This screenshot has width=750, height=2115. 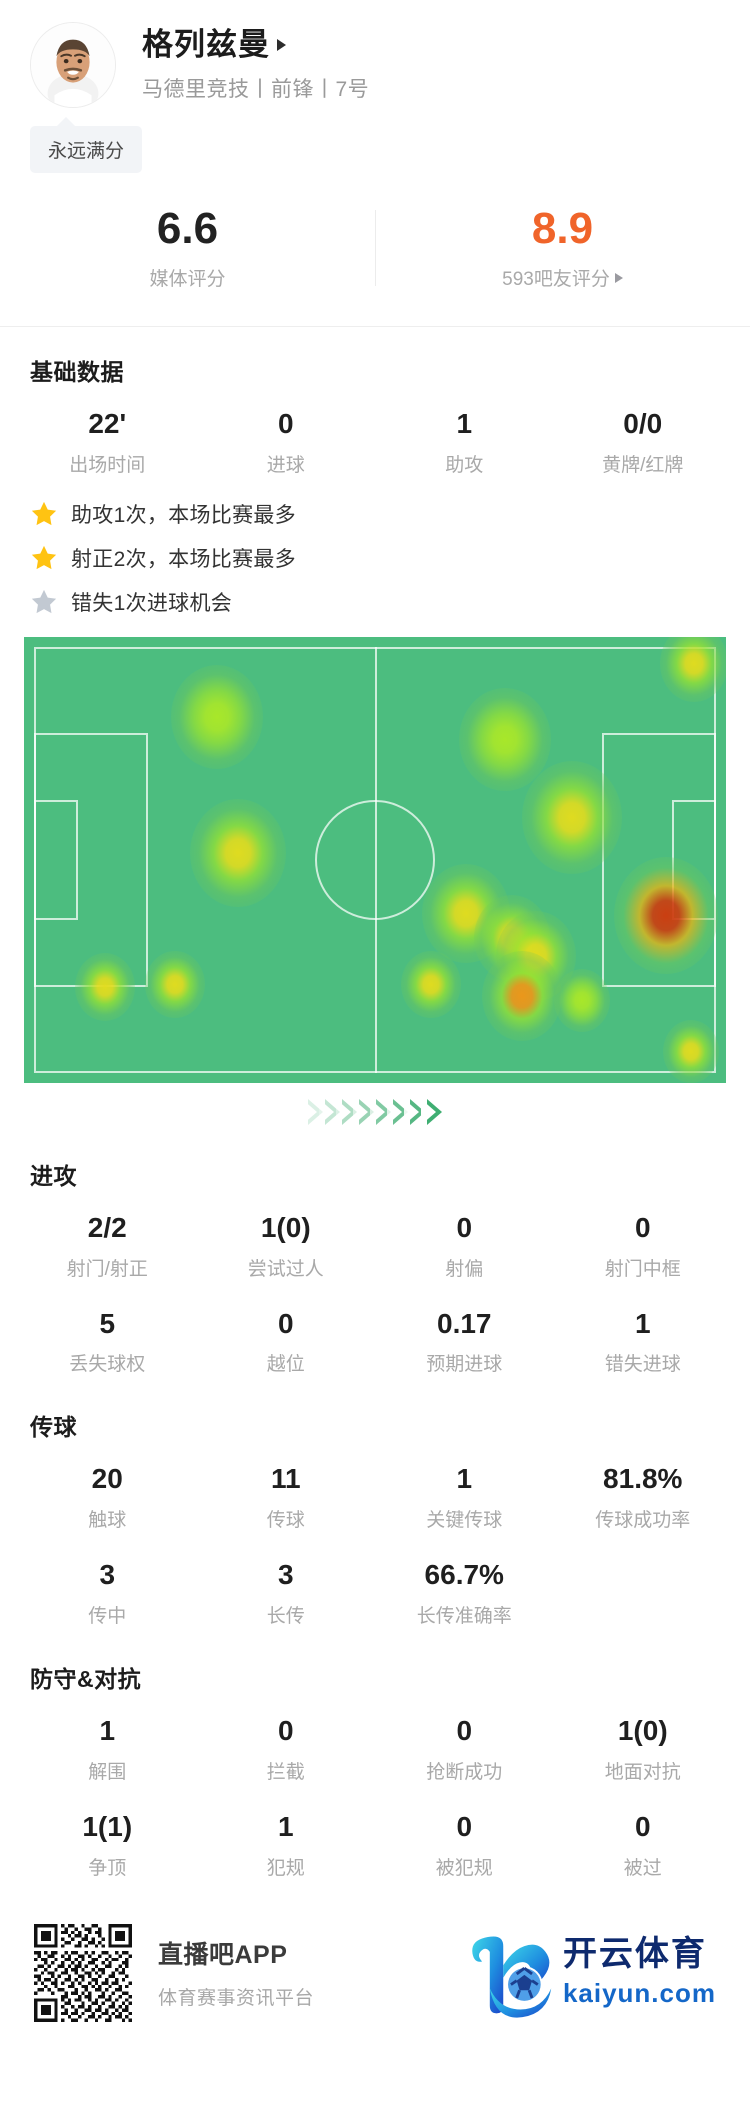 I want to click on stat-cell: 1(1) 争顶, so click(x=107, y=1838).